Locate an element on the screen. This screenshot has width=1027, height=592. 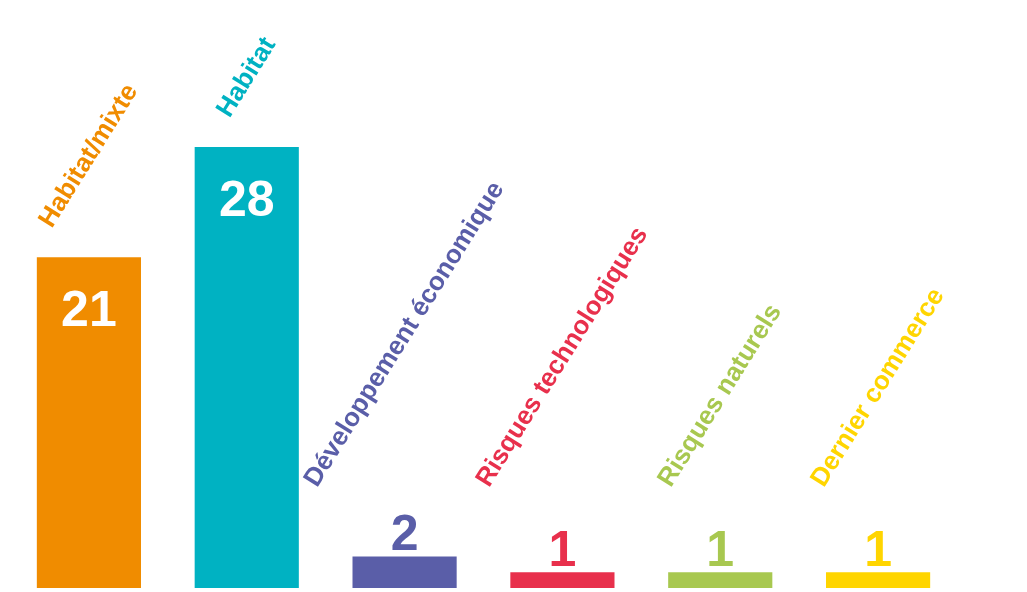
data-label: 28 is located at coordinates (246, 198).